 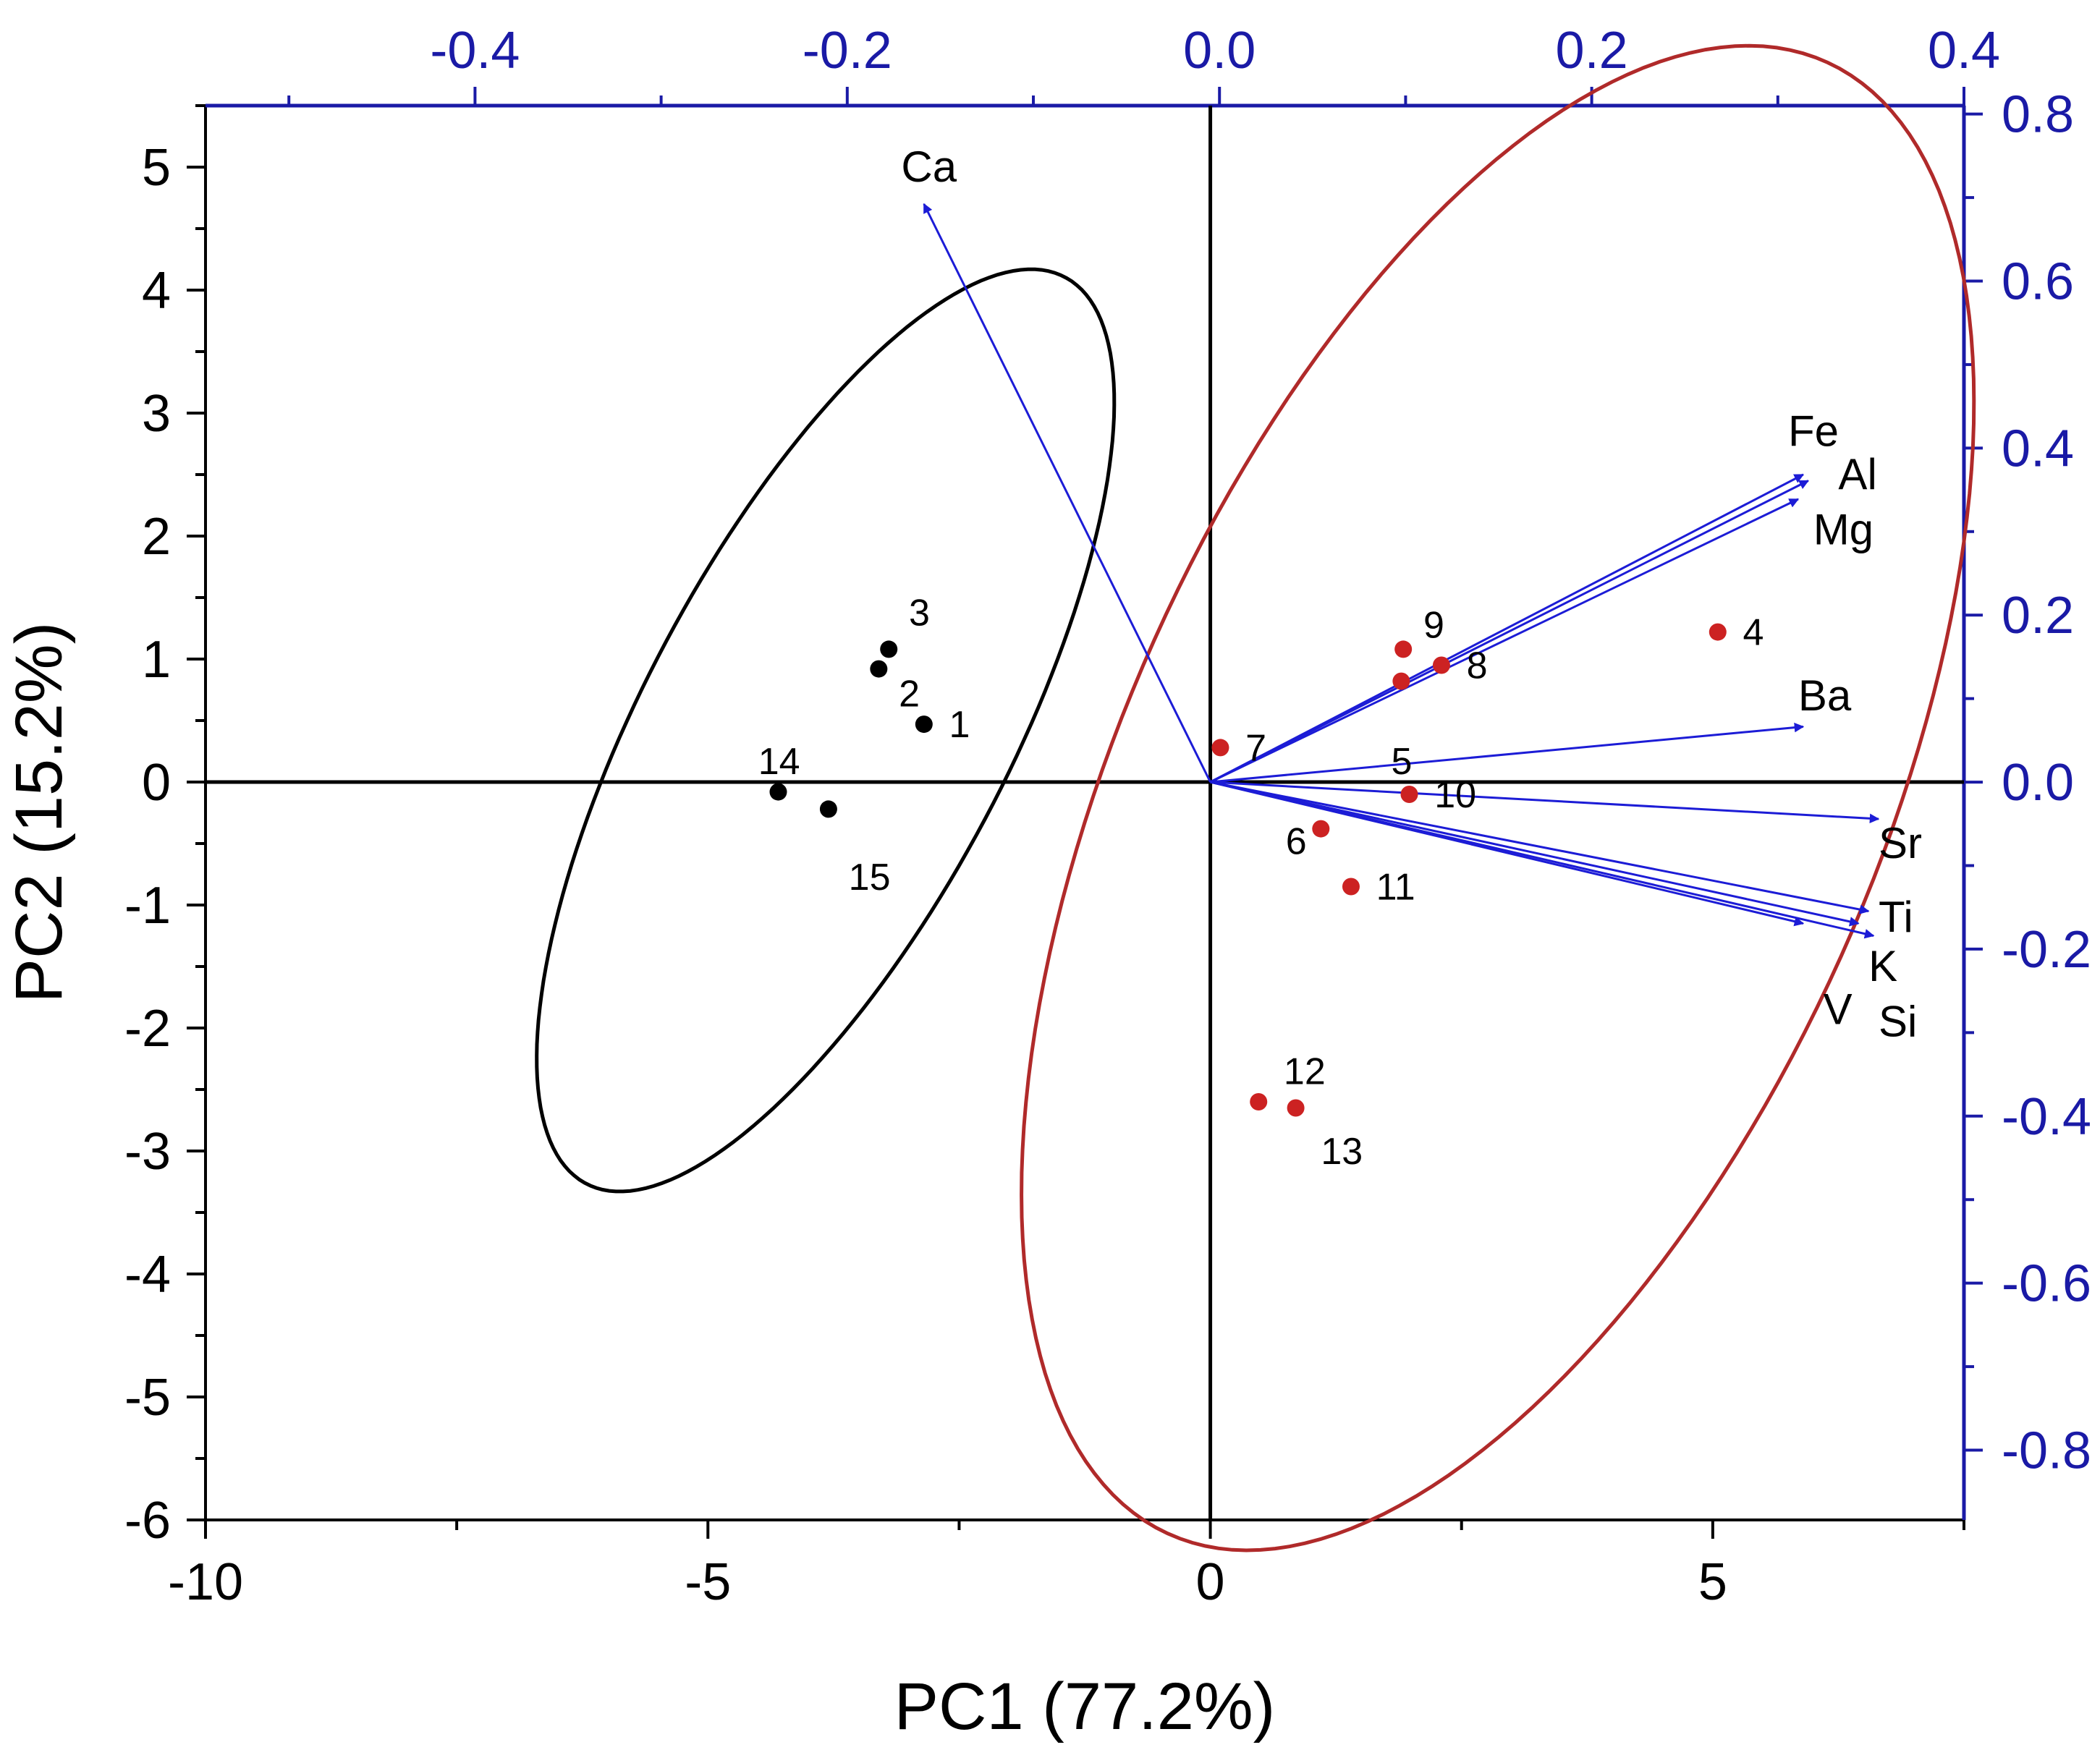 What do you see at coordinates (156, 168) in the screenshot?
I see `y-tick-label: 5` at bounding box center [156, 168].